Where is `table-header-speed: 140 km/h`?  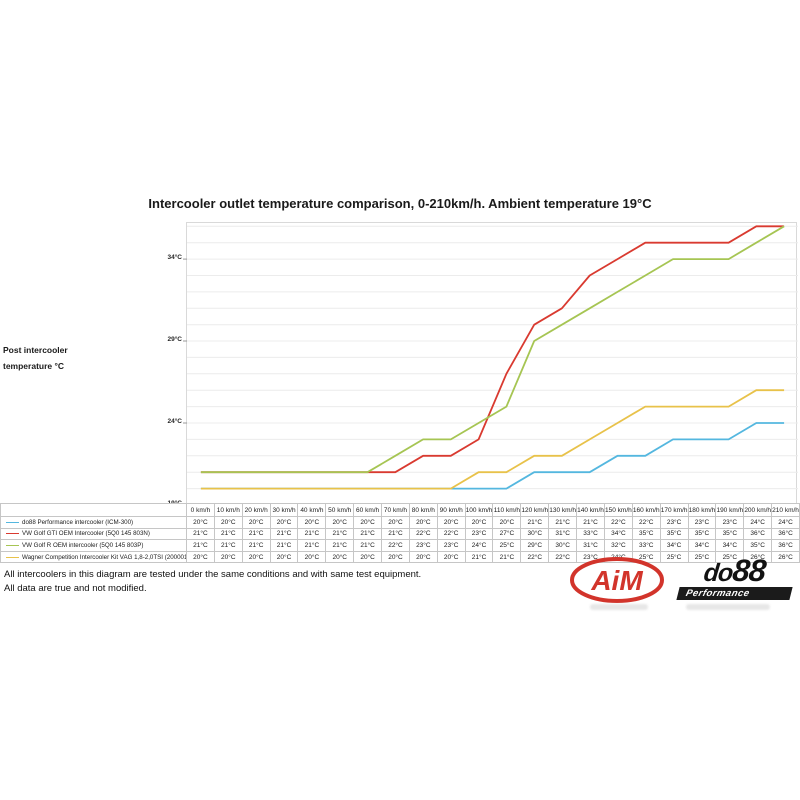 table-header-speed: 140 km/h is located at coordinates (591, 510).